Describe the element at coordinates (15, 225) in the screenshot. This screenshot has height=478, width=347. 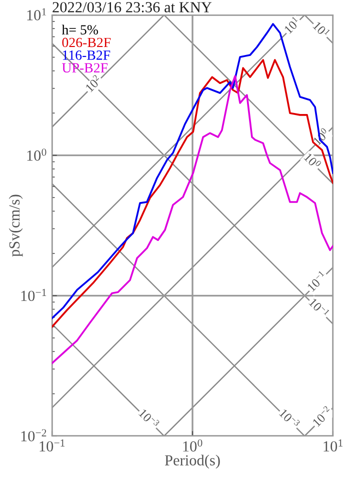
I see `y-axis-title: pSv(cm/s)` at that location.